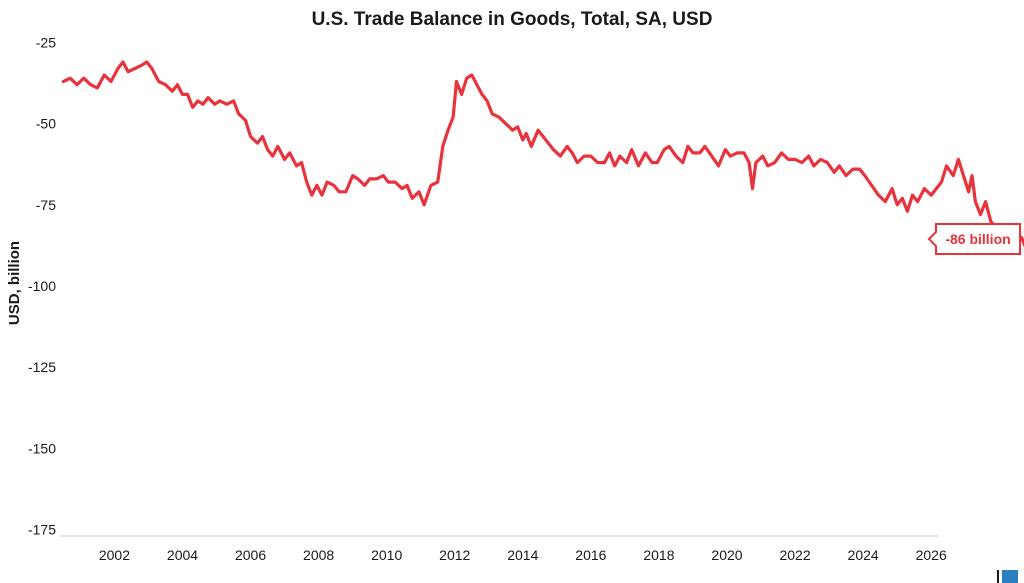  What do you see at coordinates (46, 42) in the screenshot?
I see `y-tick-label: -25` at bounding box center [46, 42].